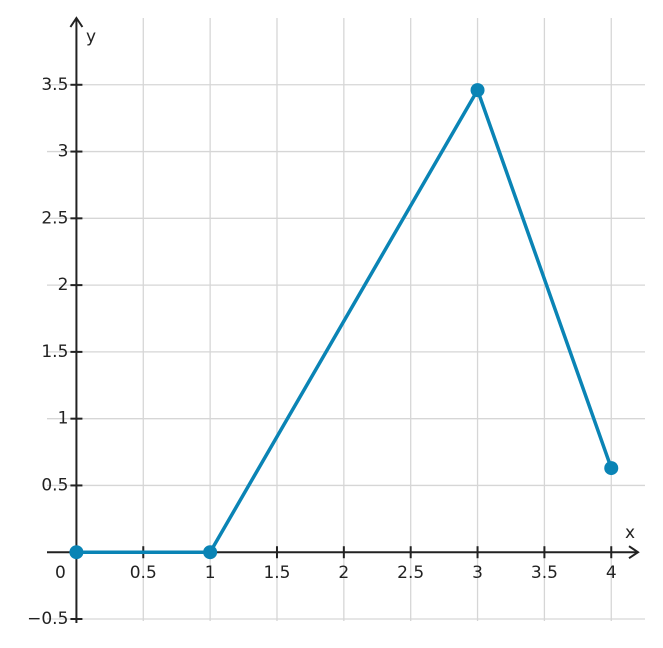 The width and height of the screenshot is (663, 648). Describe the element at coordinates (47, 619) in the screenshot. I see `y-tick-label: −0.5` at that location.